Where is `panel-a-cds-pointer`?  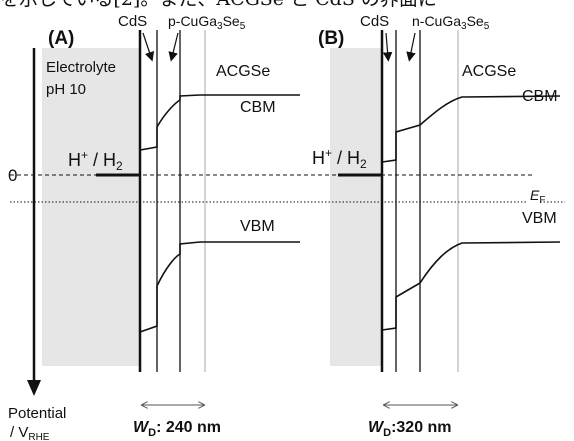
panel-a-cds-pointer is located at coordinates (148, 47).